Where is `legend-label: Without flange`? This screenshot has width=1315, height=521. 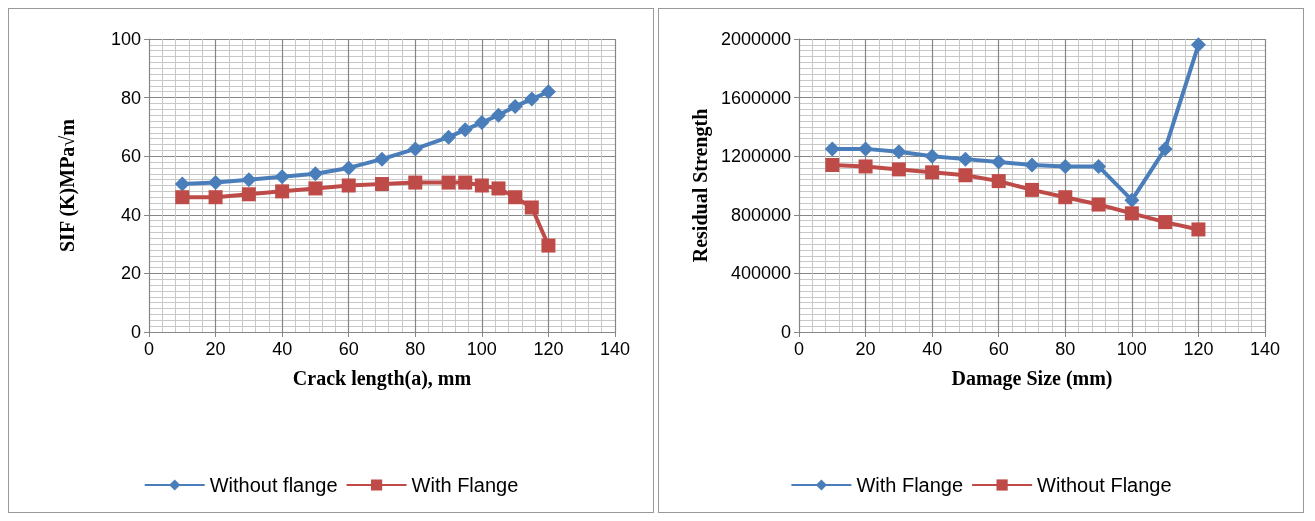
legend-label: Without flange is located at coordinates (273, 485).